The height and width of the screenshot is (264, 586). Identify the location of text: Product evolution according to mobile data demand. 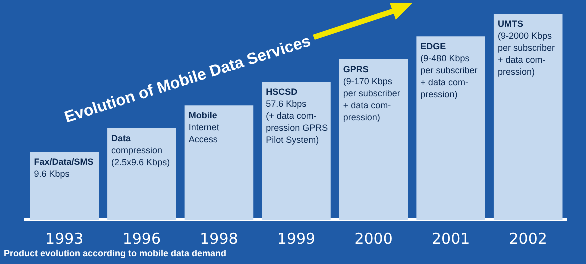
(115, 253).